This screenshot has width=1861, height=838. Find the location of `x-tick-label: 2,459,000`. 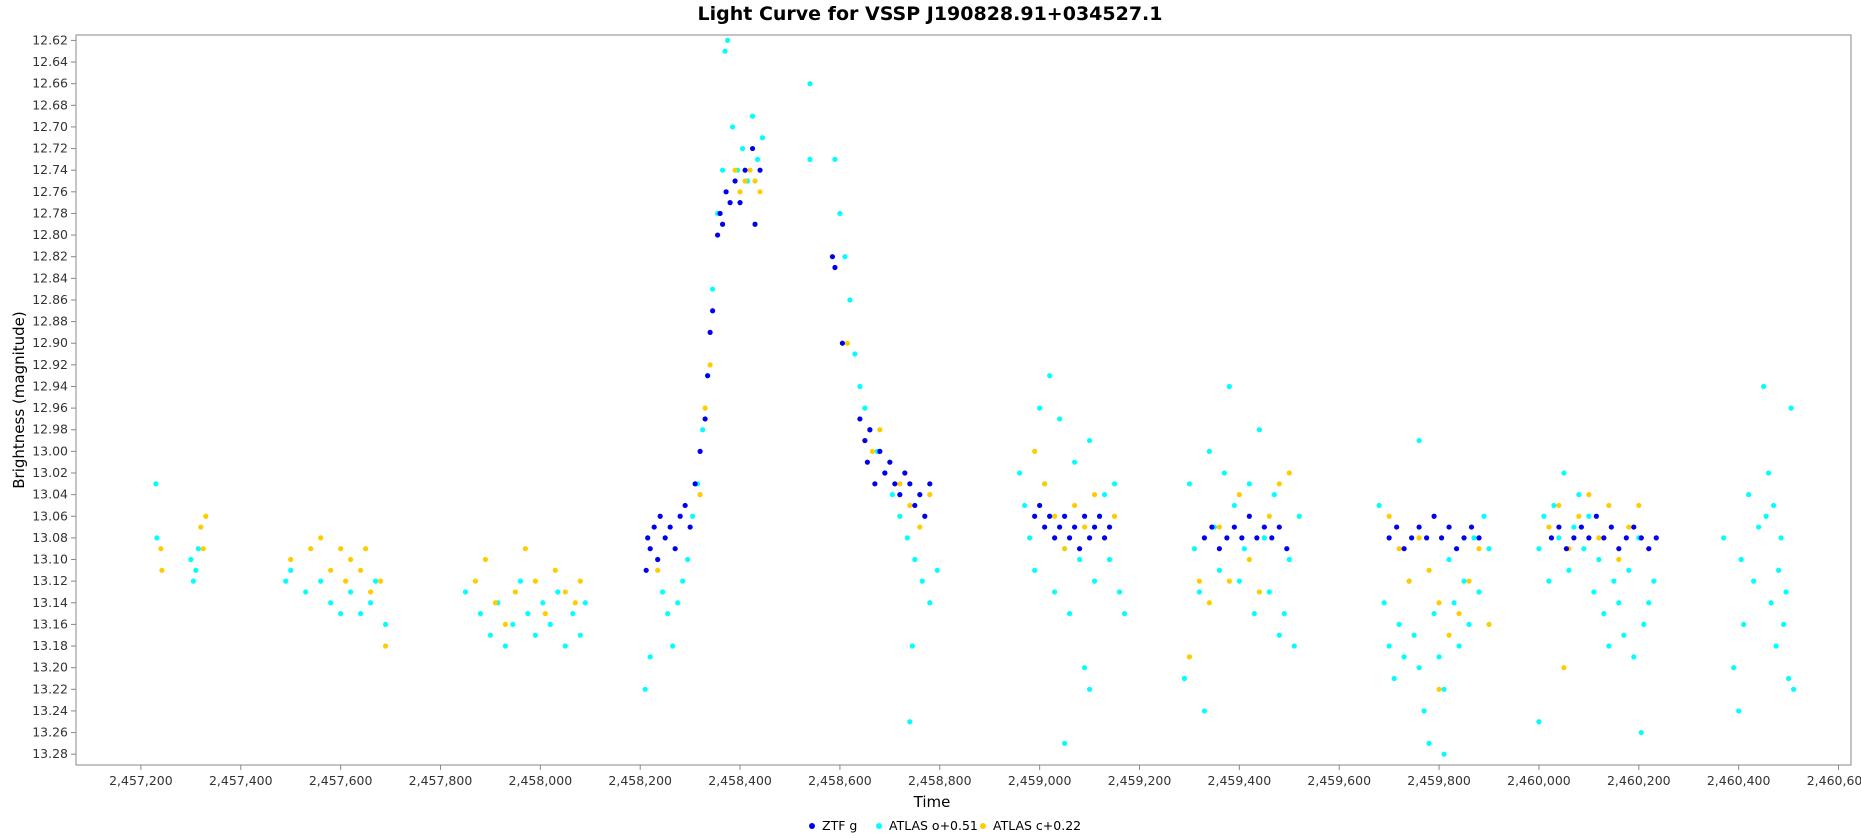

x-tick-label: 2,459,000 is located at coordinates (1040, 780).